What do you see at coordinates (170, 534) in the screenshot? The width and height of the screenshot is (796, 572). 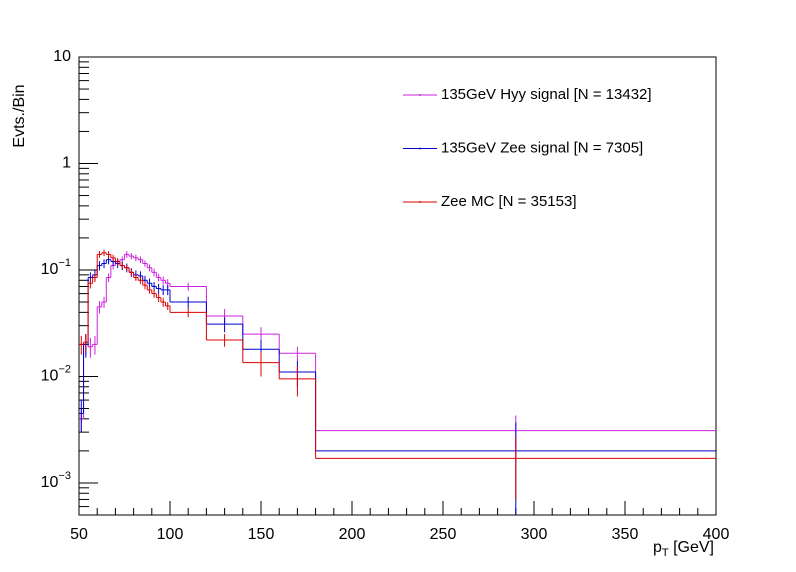 I see `x-tick-label: 100` at bounding box center [170, 534].